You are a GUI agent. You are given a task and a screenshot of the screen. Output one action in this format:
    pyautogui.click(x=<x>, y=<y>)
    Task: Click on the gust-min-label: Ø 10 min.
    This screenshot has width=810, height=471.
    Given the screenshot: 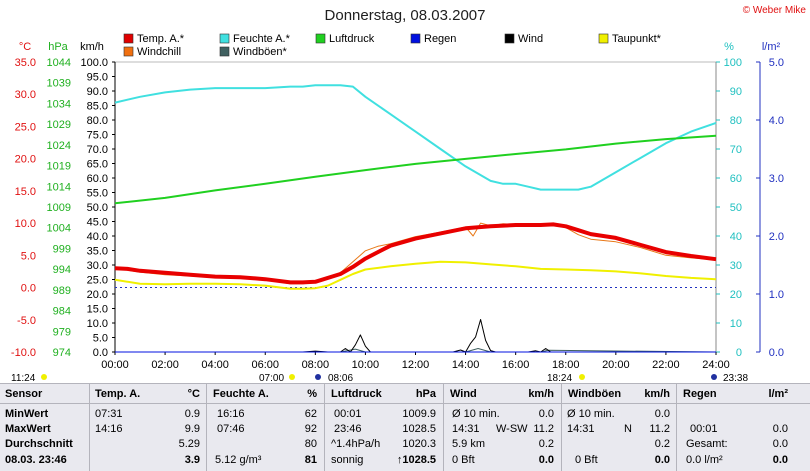 What is the action you would take?
    pyautogui.click(x=591, y=414)
    